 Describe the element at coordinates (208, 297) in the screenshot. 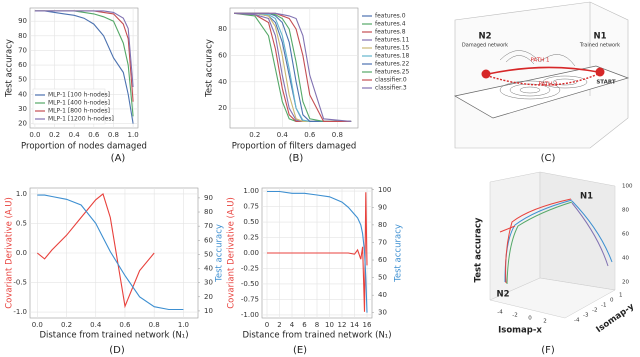

I see `y2-tick-label: 20` at that location.